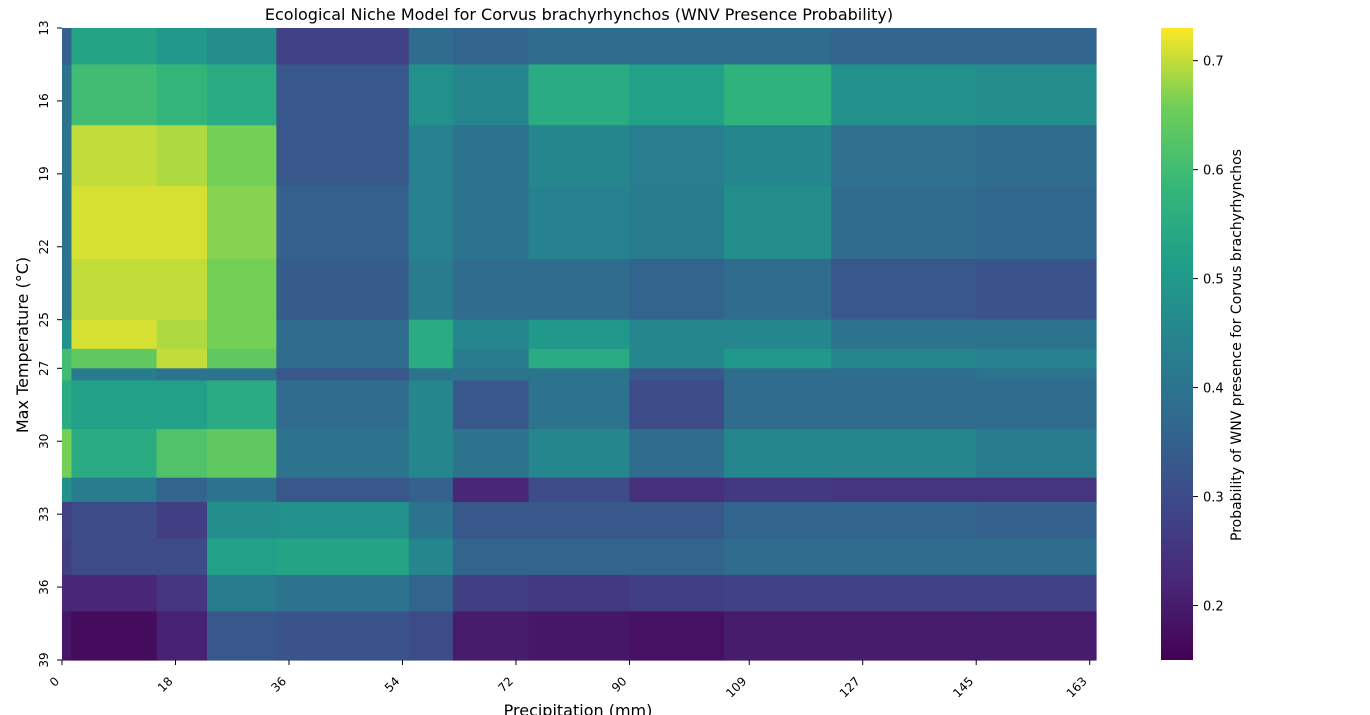 The height and width of the screenshot is (715, 1370). I want to click on x-tick-label: 0, so click(54, 681).